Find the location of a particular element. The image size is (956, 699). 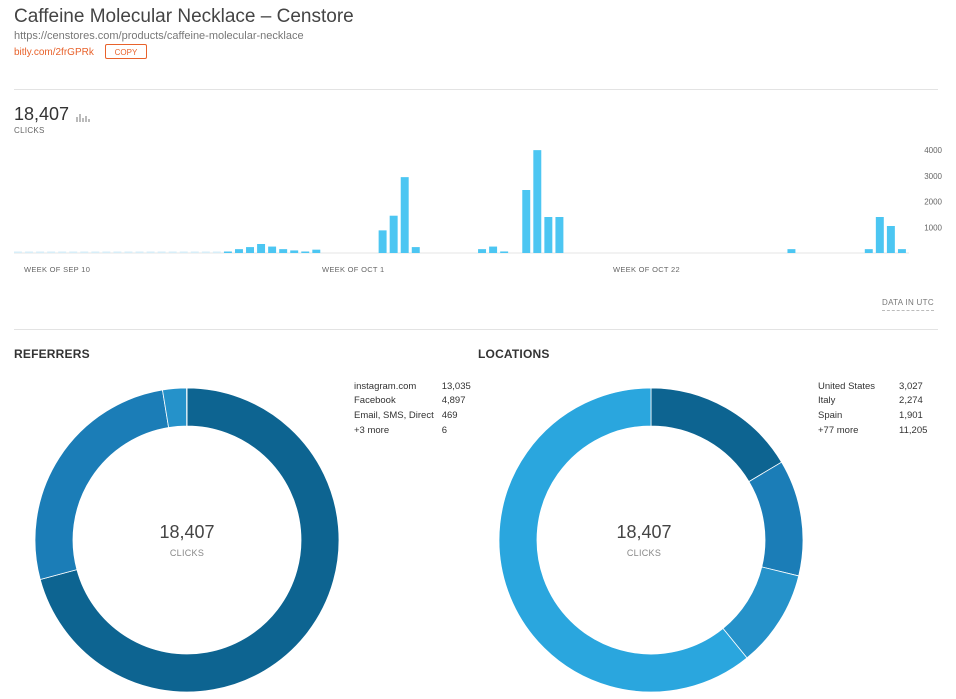

referrers-center-value: 18,407 is located at coordinates (187, 532).